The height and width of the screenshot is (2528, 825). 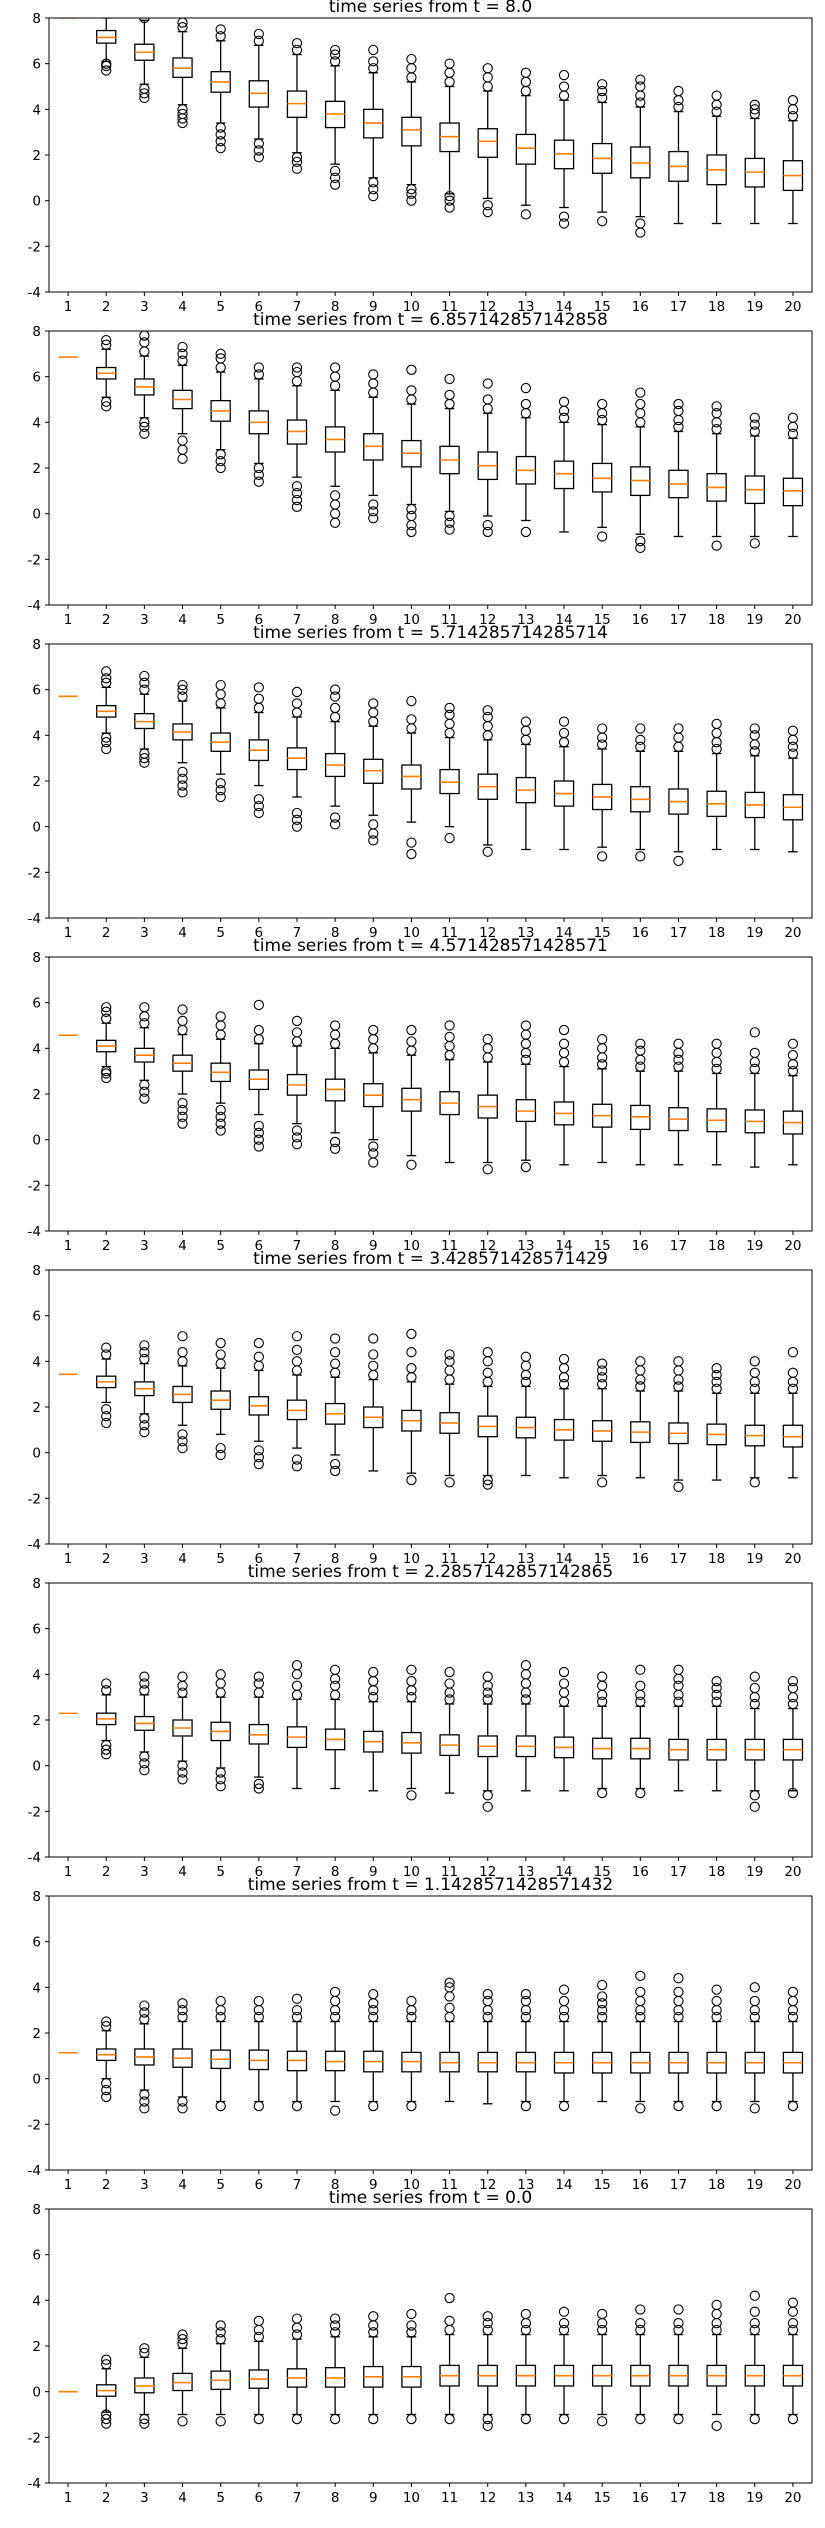 I want to click on box-body, so click(x=526, y=149).